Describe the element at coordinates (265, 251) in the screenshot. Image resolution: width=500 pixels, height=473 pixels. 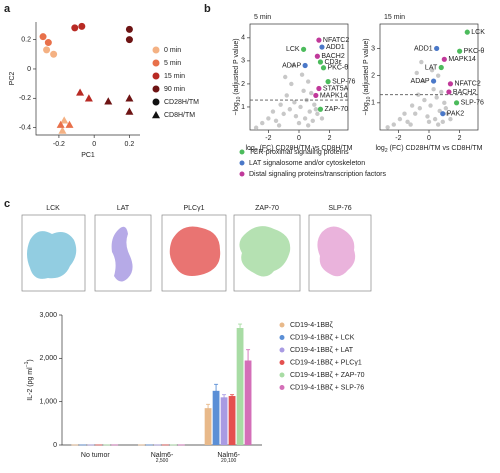
I see `structure-zap70` at that location.